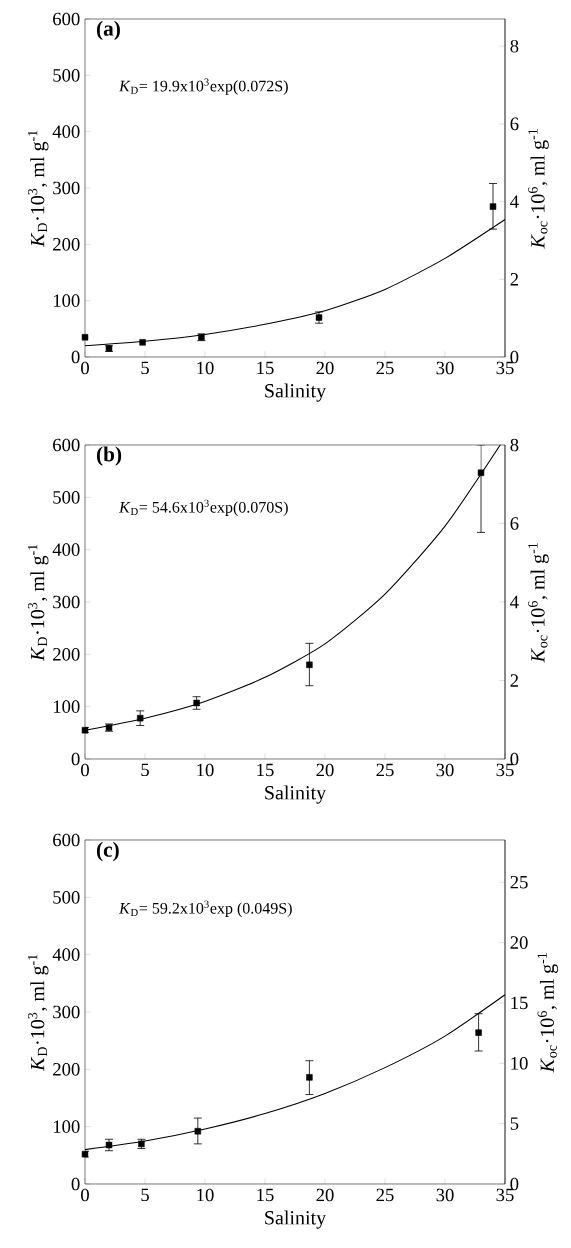 Image resolution: width=571 pixels, height=1248 pixels. I want to click on annotation: K$_{D}$= 59.2x10$^{3}$exp (0.049S), so click(205, 908).